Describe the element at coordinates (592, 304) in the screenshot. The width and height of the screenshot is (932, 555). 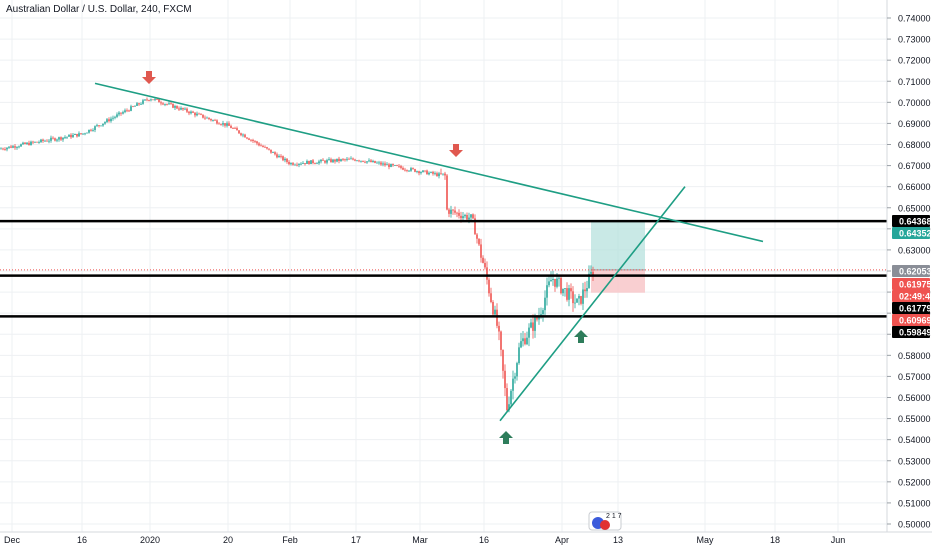
I see `trendline-support` at that location.